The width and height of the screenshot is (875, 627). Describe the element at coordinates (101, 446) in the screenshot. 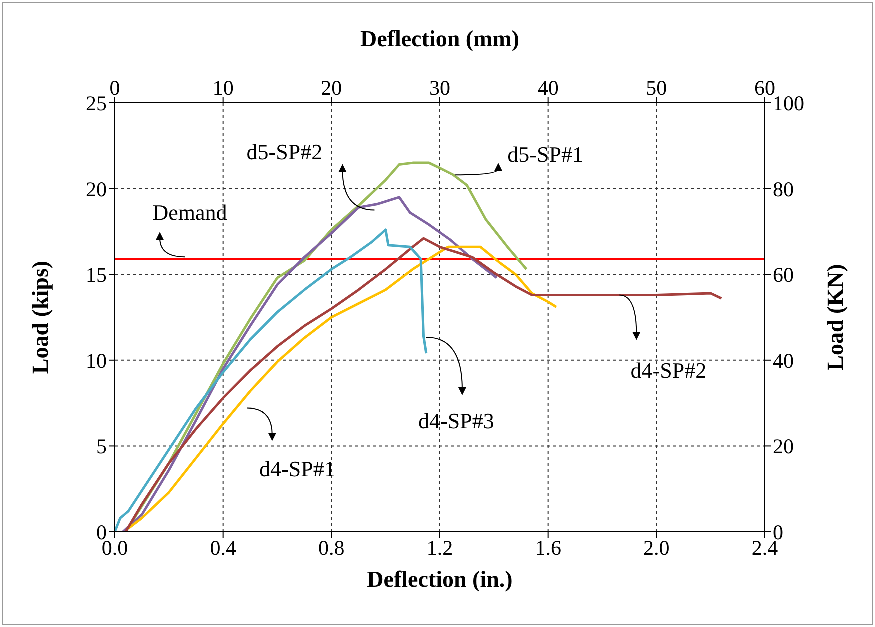

I see `y-tick-label: 5` at that location.